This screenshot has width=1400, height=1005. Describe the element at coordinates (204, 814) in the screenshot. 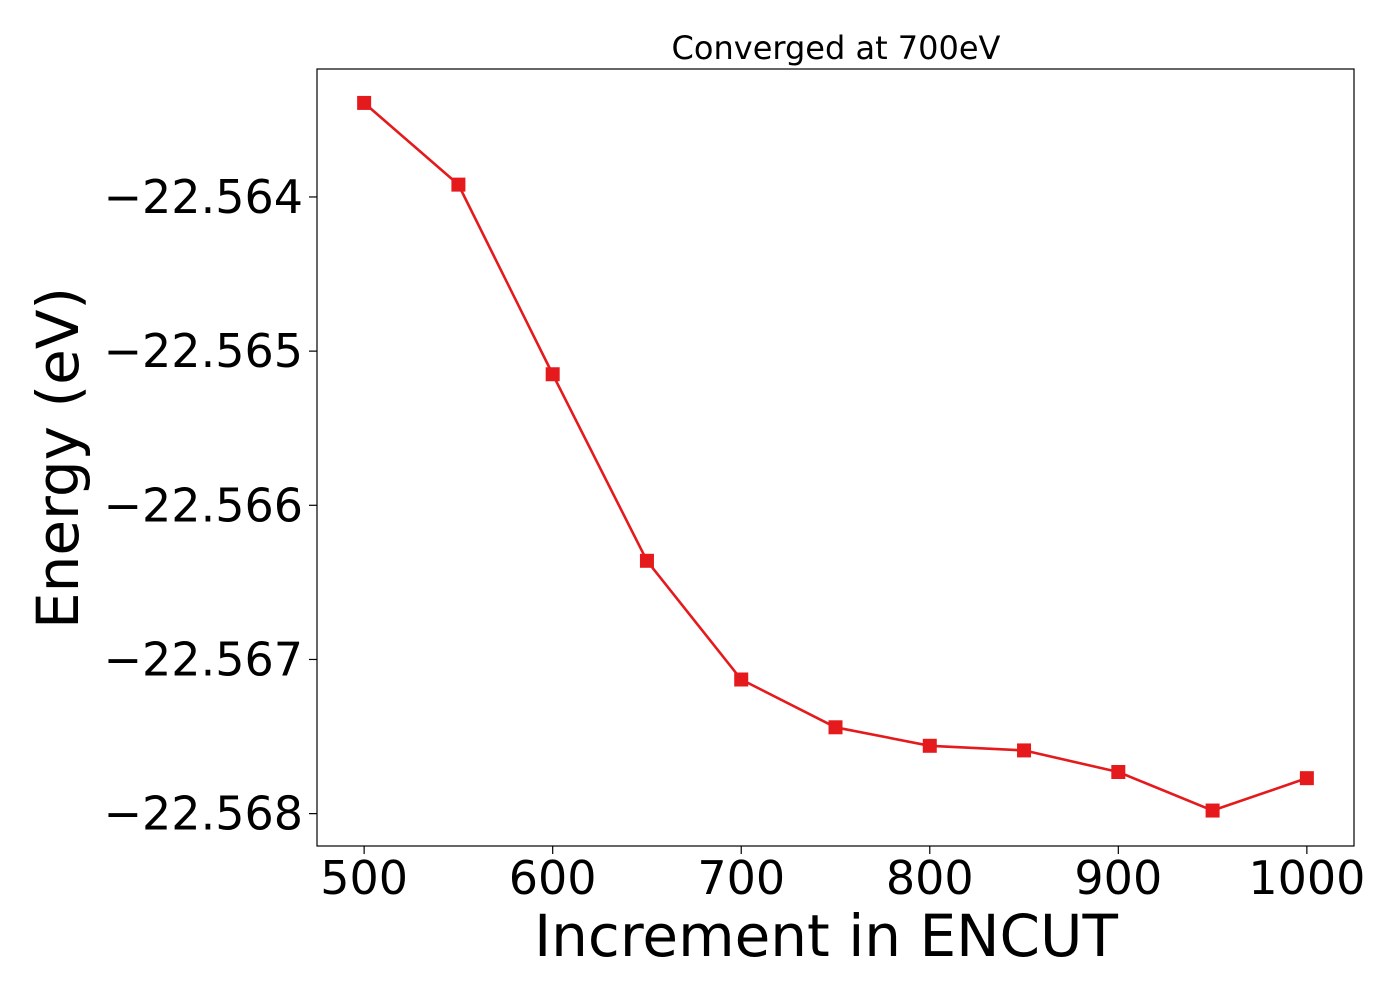

I see `y-tick-label: −22.568` at that location.